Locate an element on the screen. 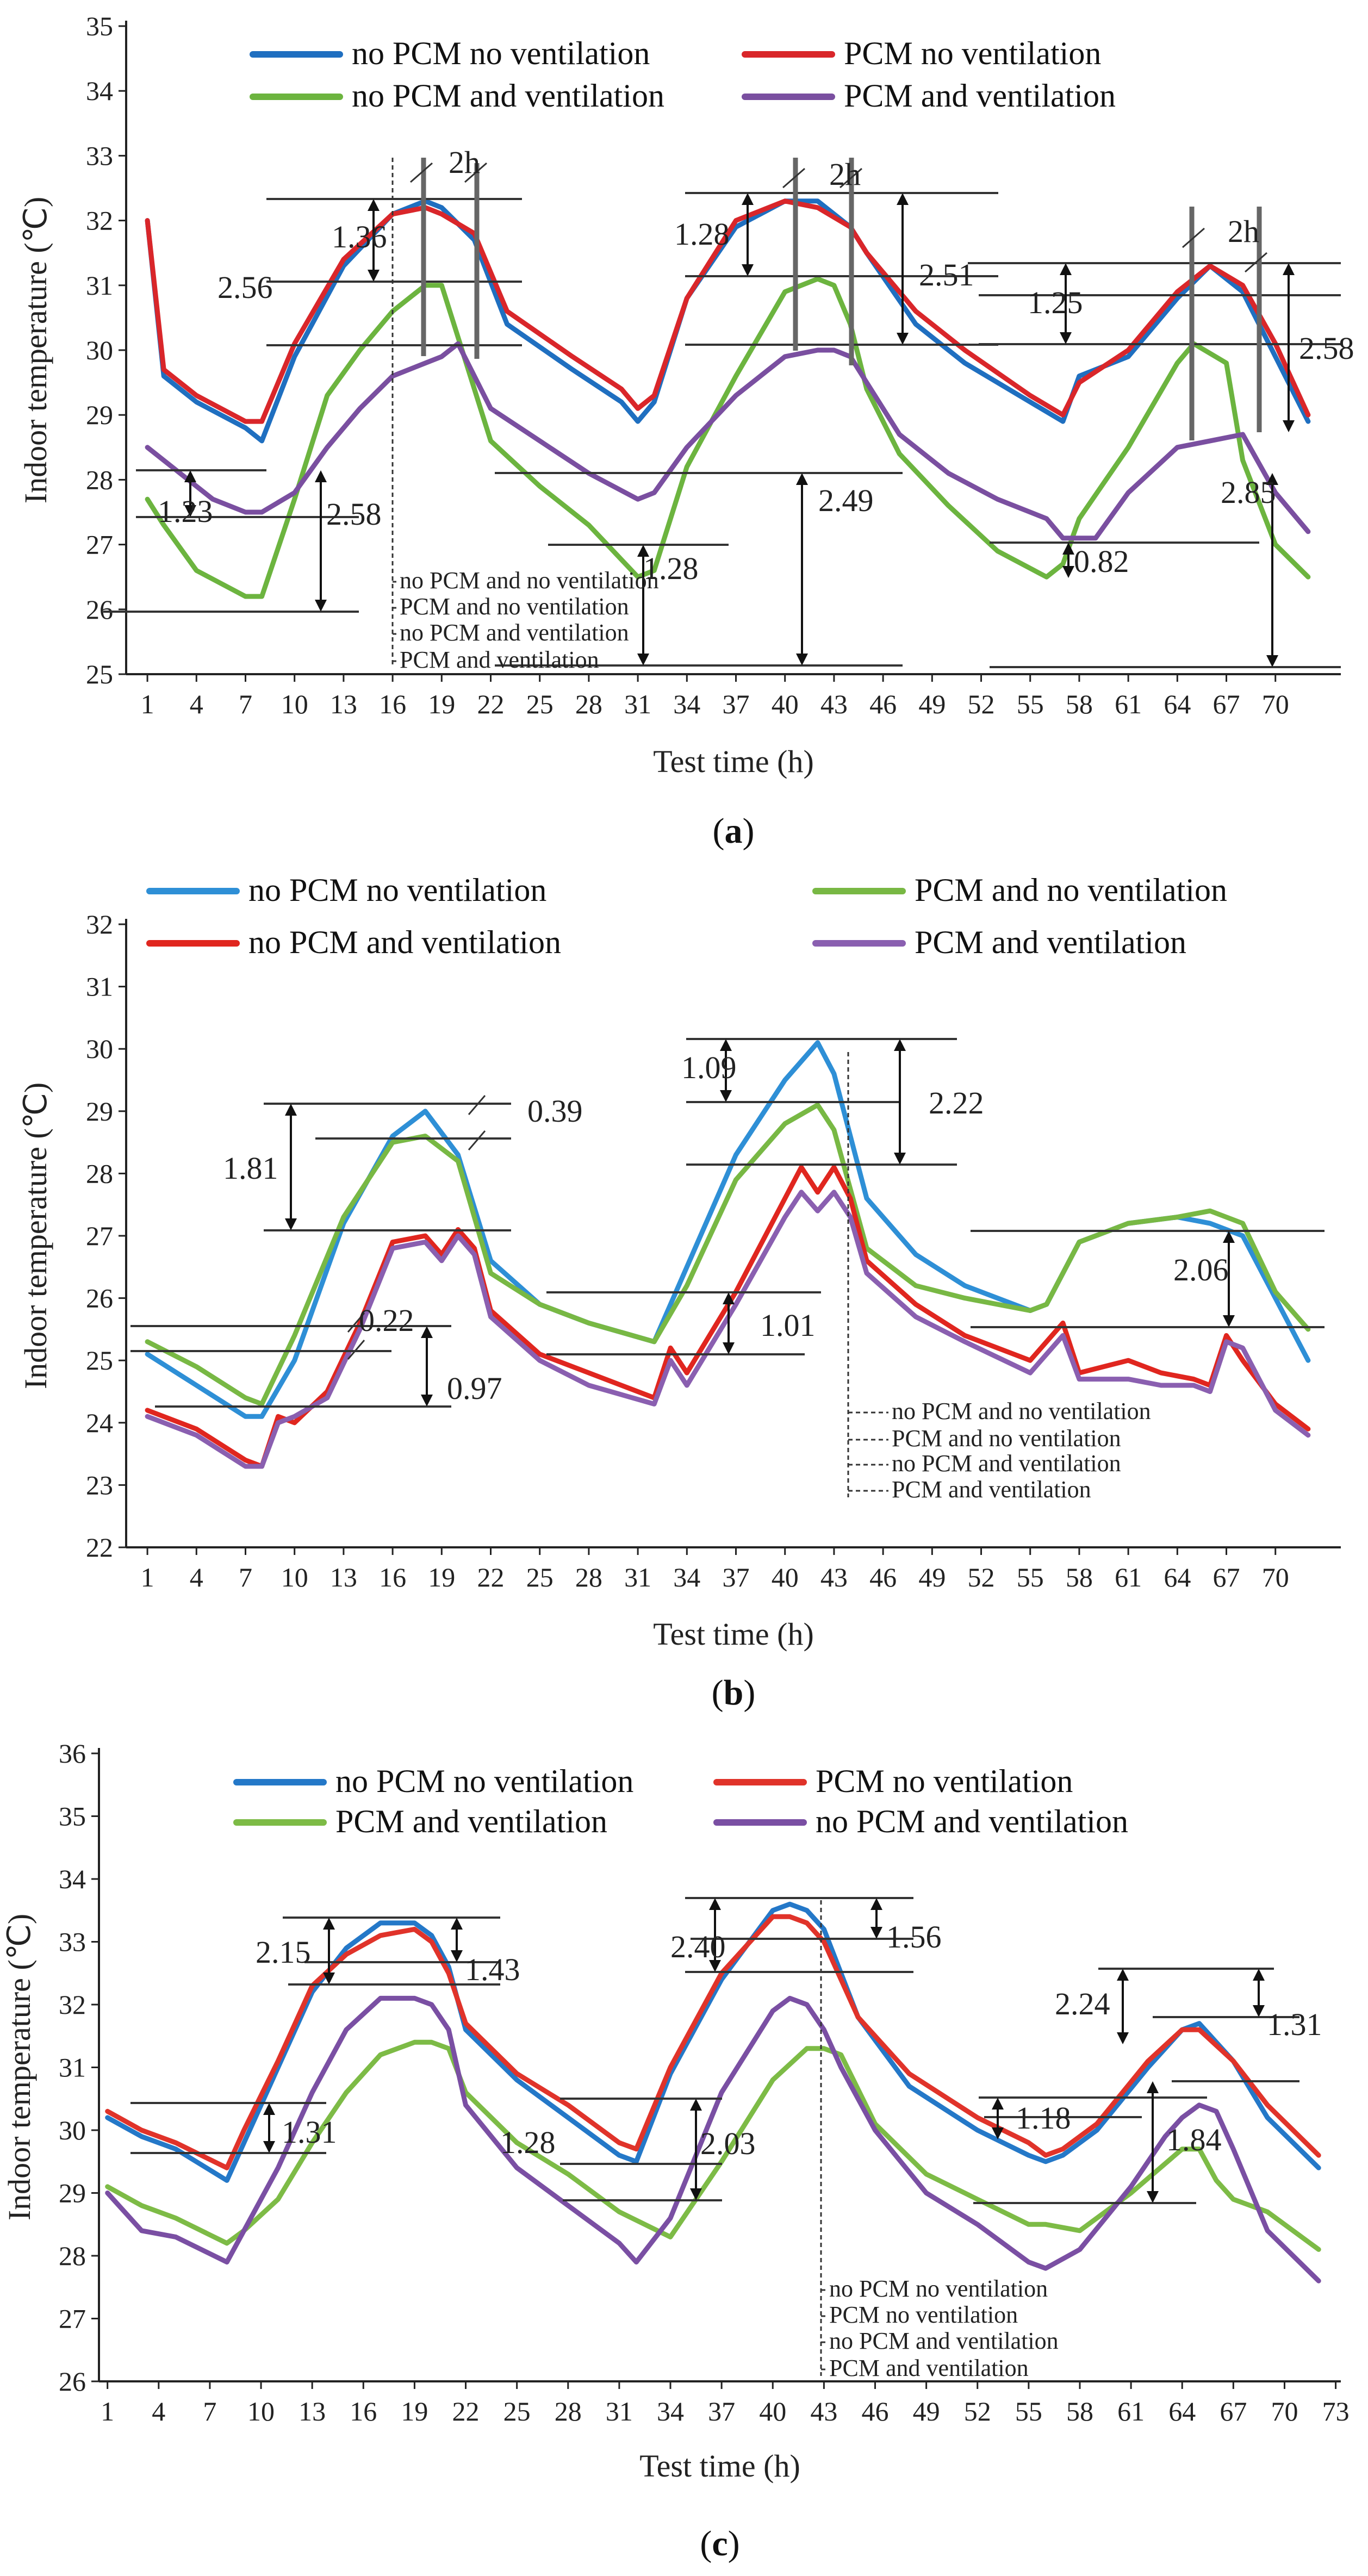 The image size is (1368, 2576). annotation-label: 2.06 is located at coordinates (1201, 1269).